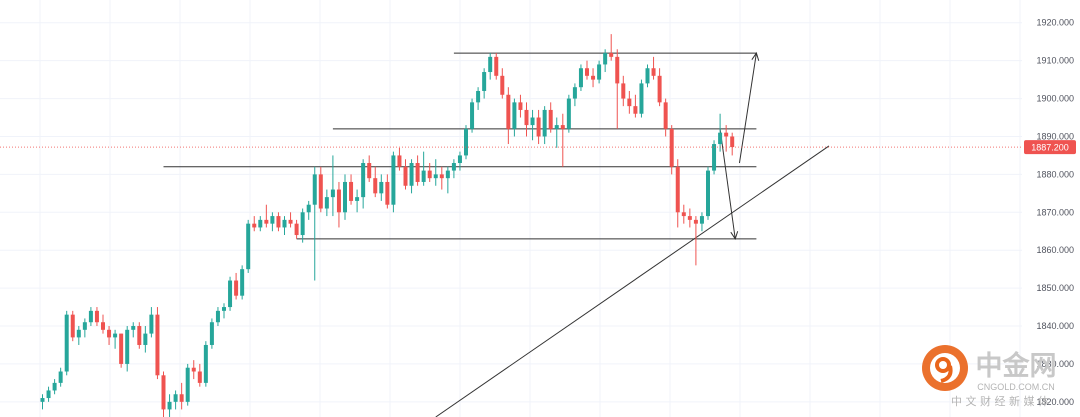 This screenshot has width=1080, height=417. Describe the element at coordinates (1055, 136) in the screenshot. I see `y-tick-label: 1890.000` at that location.